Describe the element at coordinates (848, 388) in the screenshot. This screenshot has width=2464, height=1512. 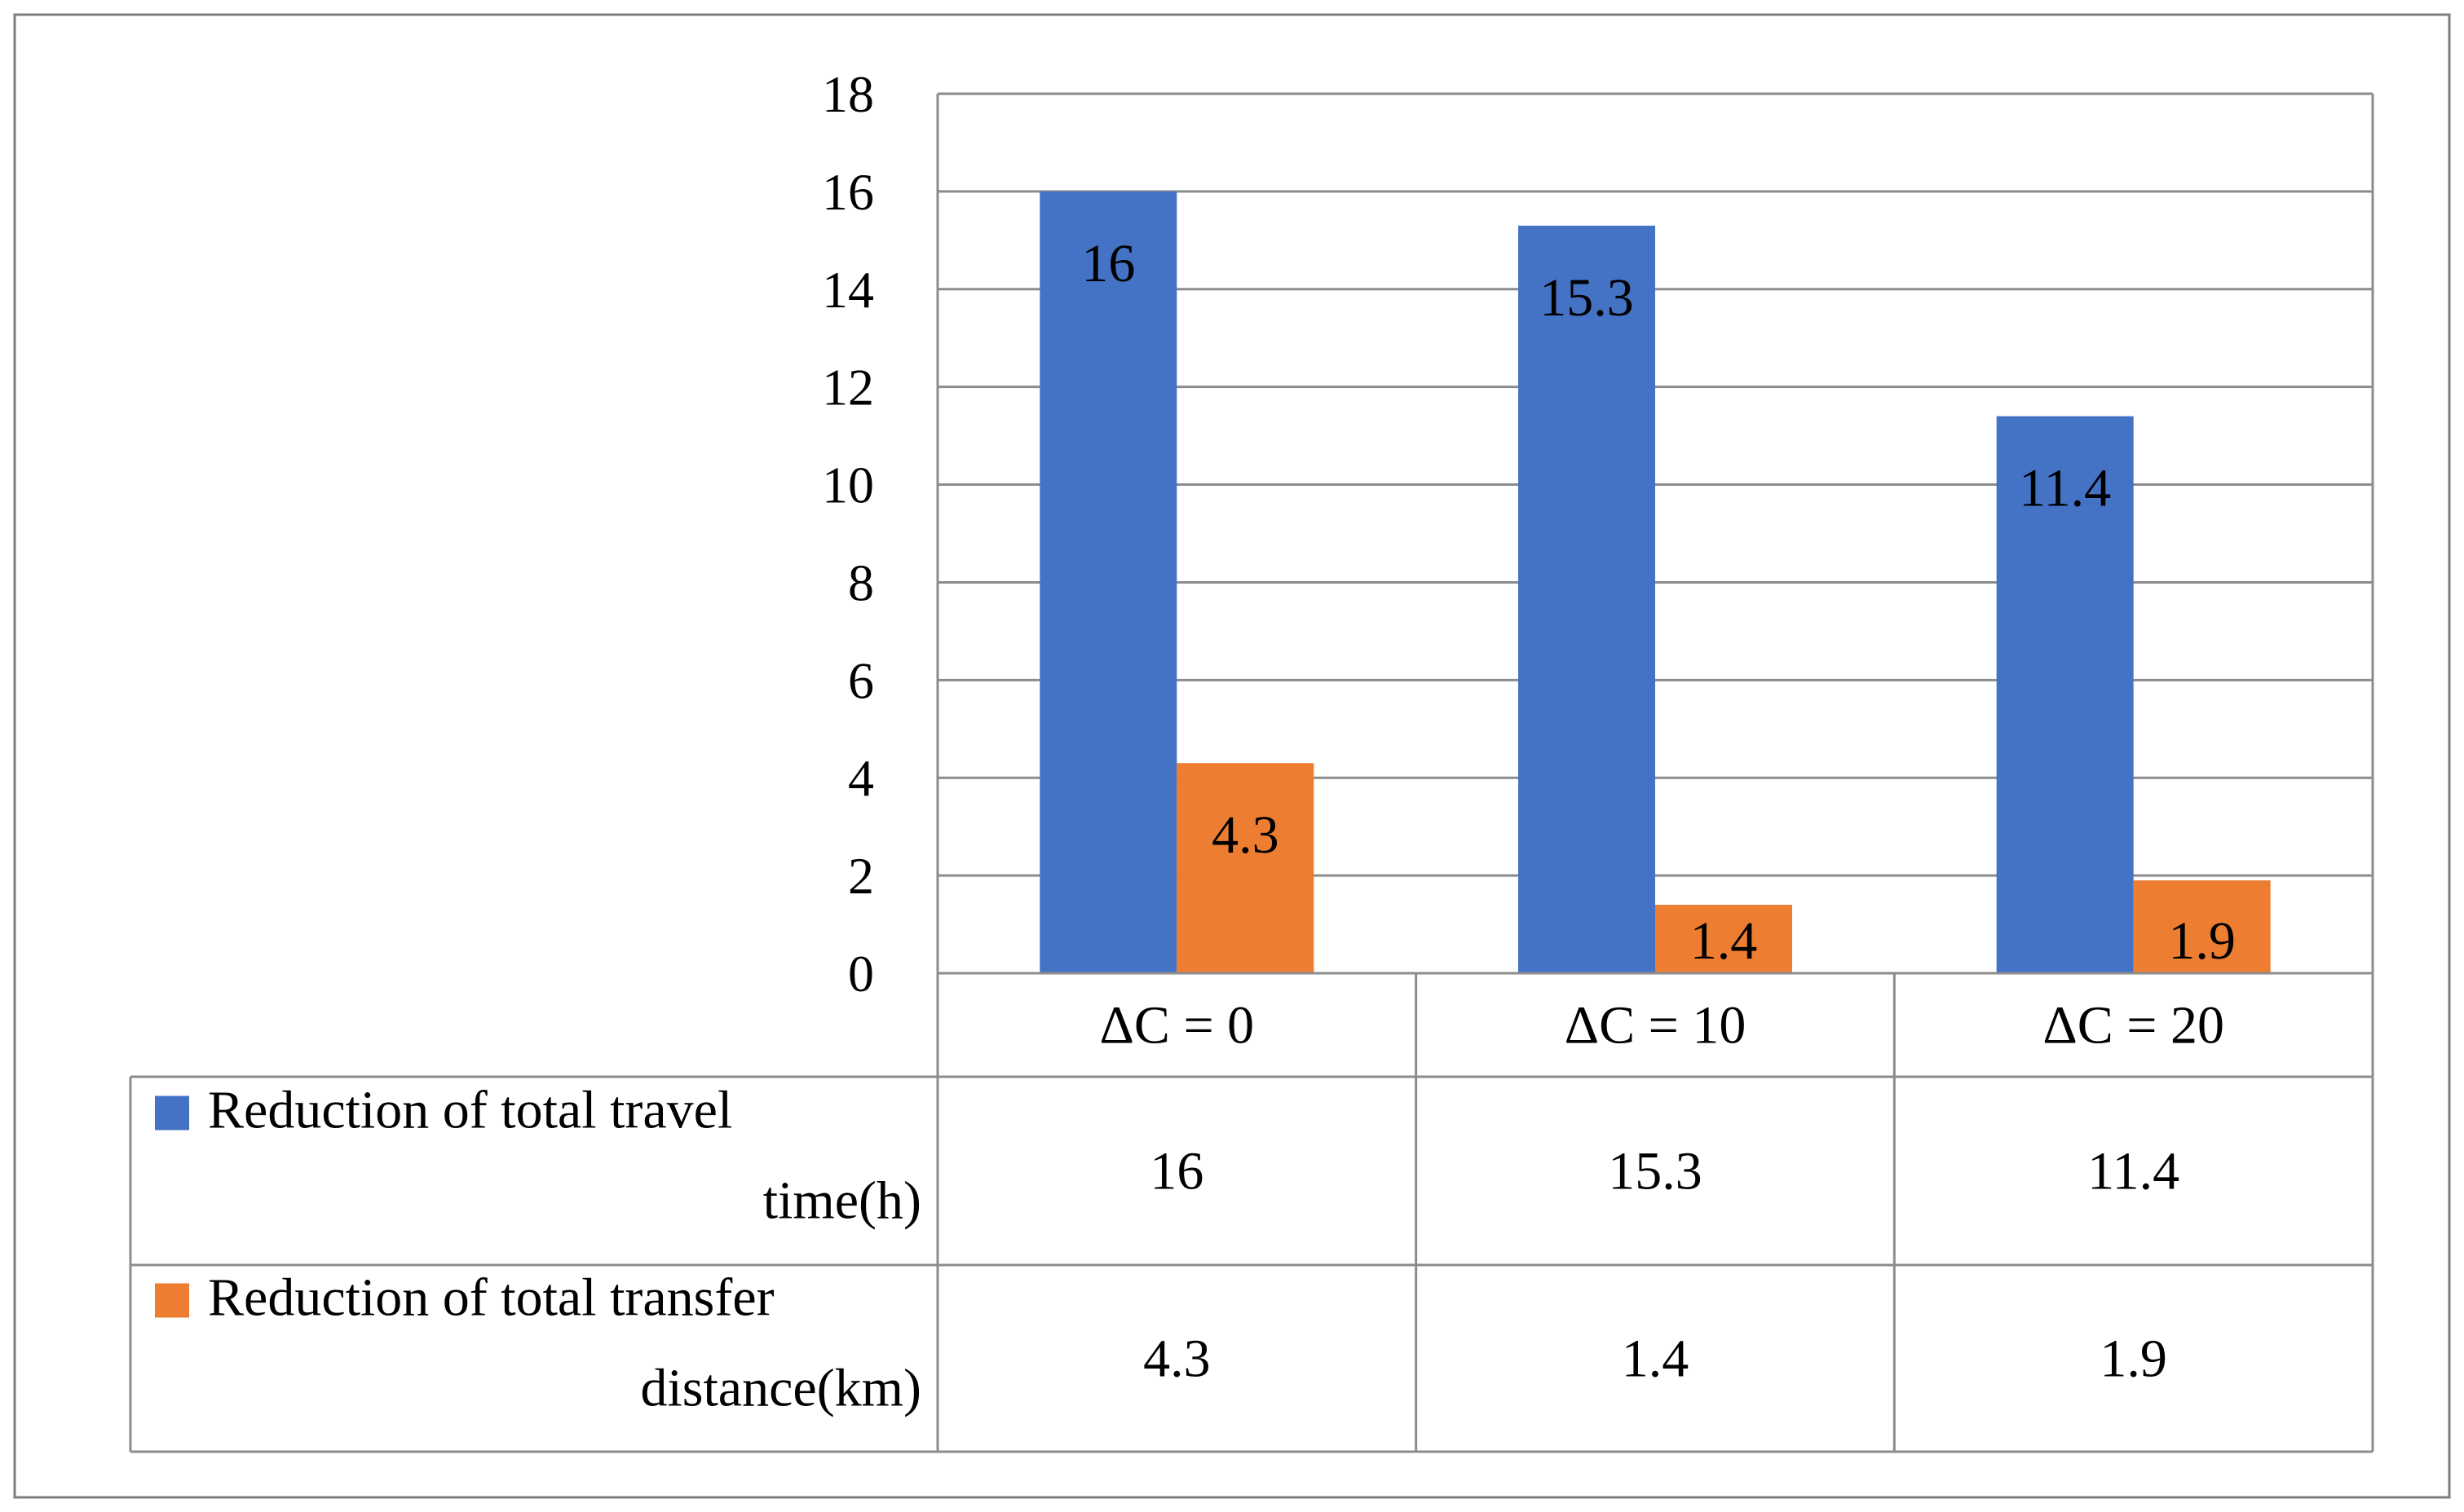
I see `y-tick-label: 12` at that location.